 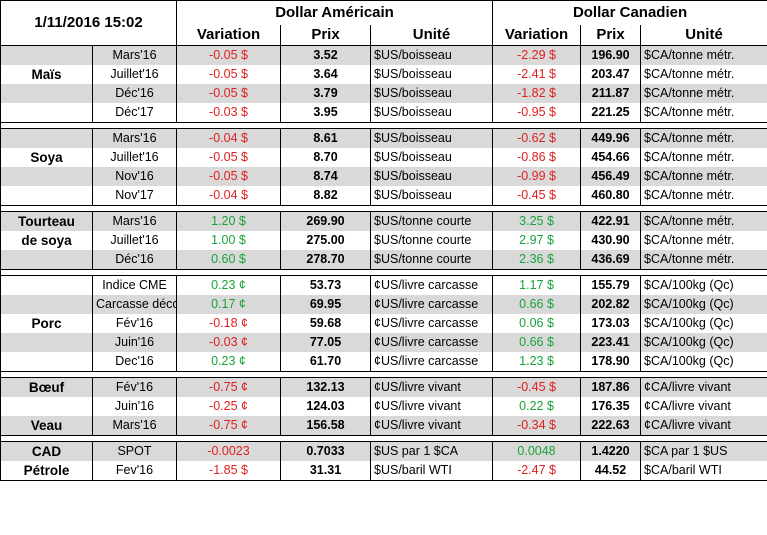 I want to click on usd-variation: 1.00 $, so click(x=228, y=240).